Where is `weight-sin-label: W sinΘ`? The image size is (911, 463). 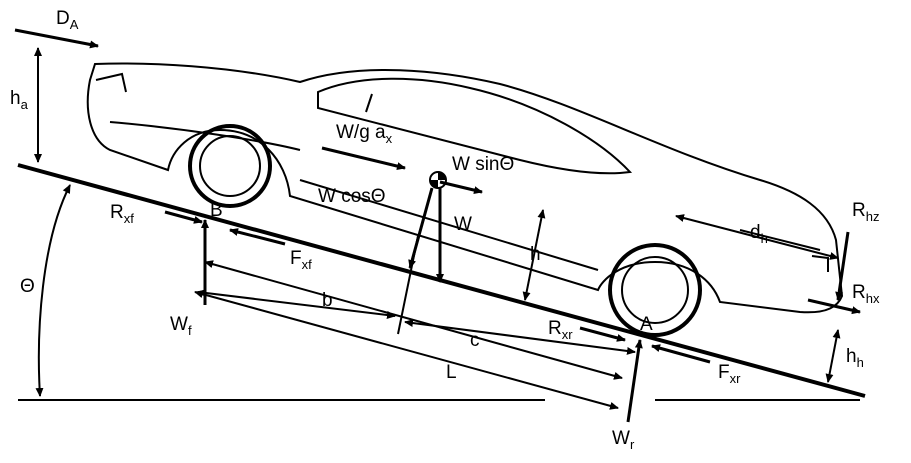 weight-sin-label: W sinΘ is located at coordinates (483, 164).